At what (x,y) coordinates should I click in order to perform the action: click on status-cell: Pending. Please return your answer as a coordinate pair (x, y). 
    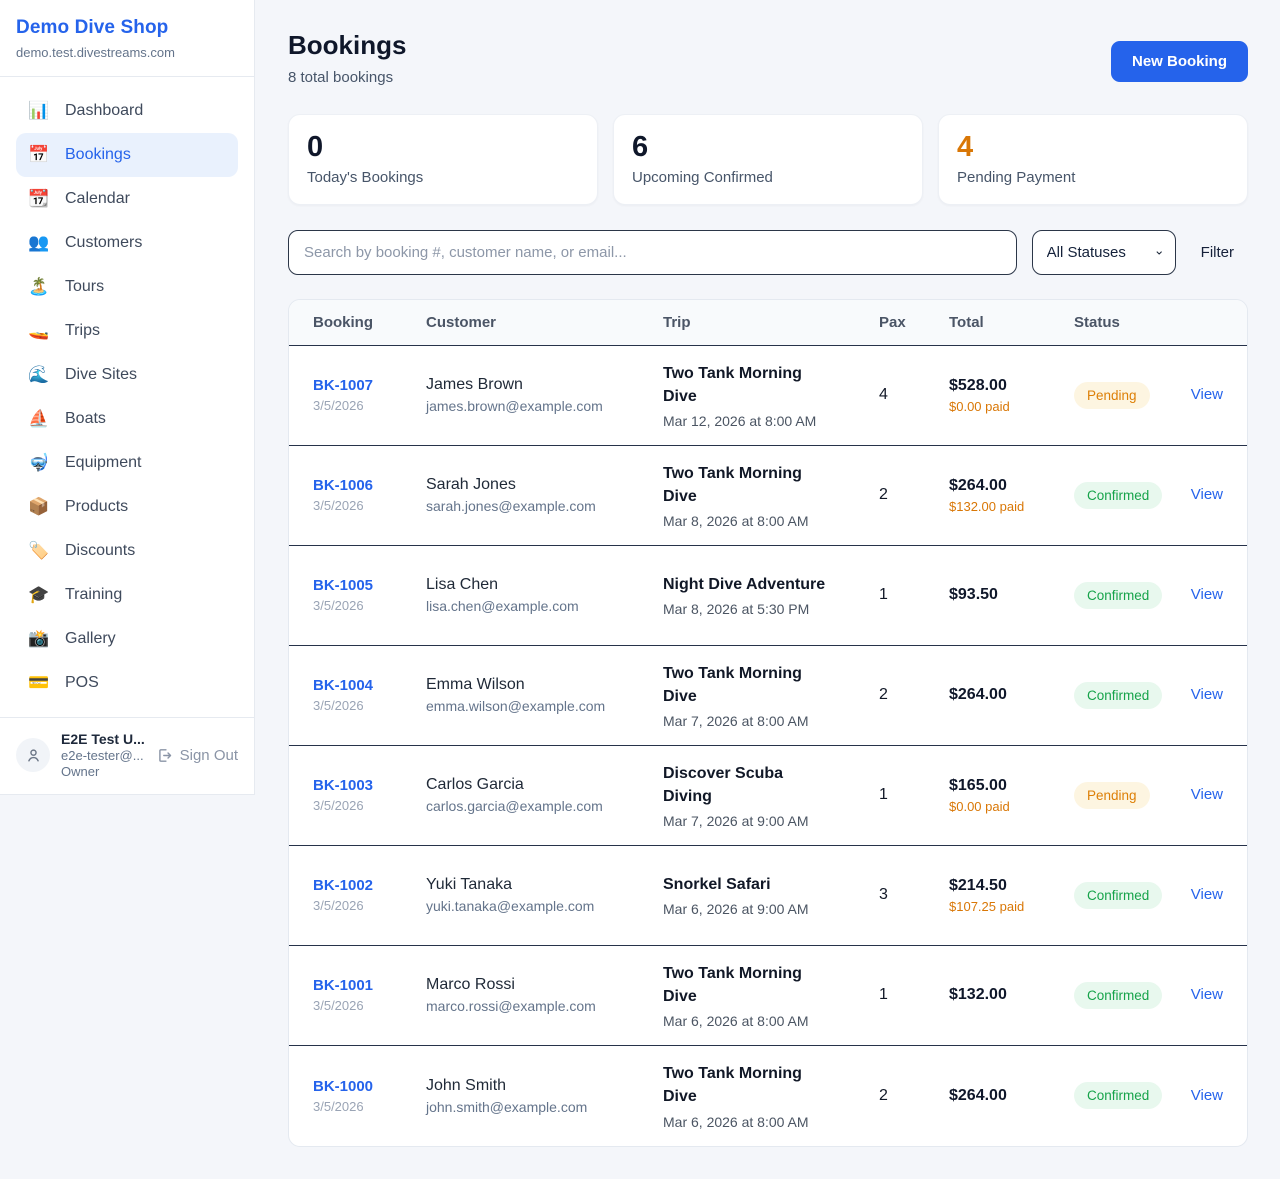
    Looking at the image, I should click on (1129, 395).